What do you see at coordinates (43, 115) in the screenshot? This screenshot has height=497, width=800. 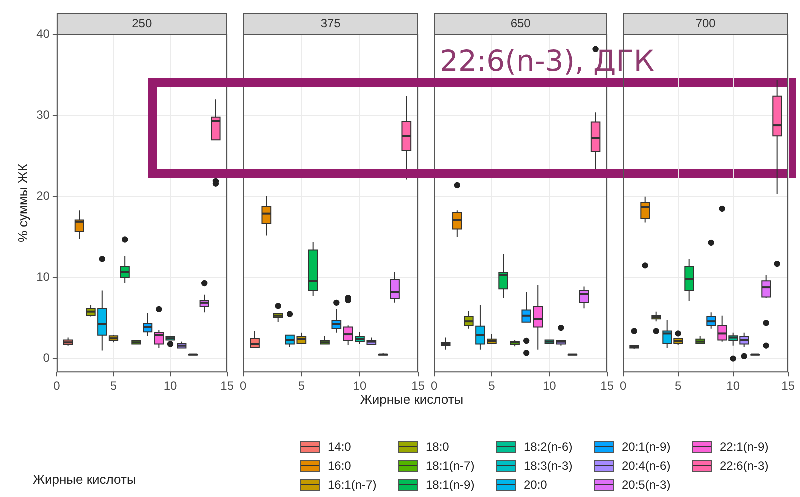 I see `y-tick-label: 30` at bounding box center [43, 115].